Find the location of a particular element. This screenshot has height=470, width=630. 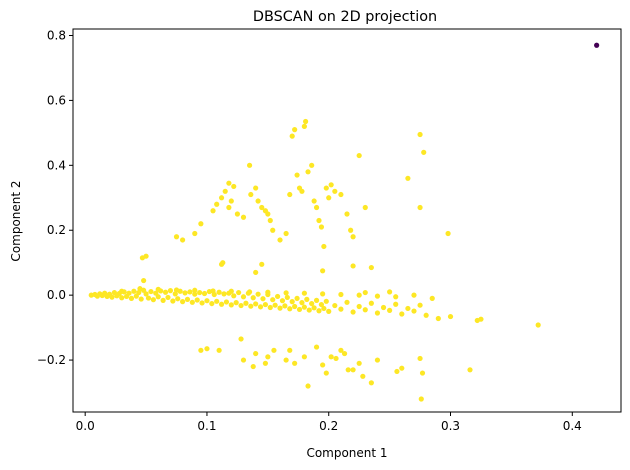

x-tick-label-3: 0.3 is located at coordinates (450, 426).